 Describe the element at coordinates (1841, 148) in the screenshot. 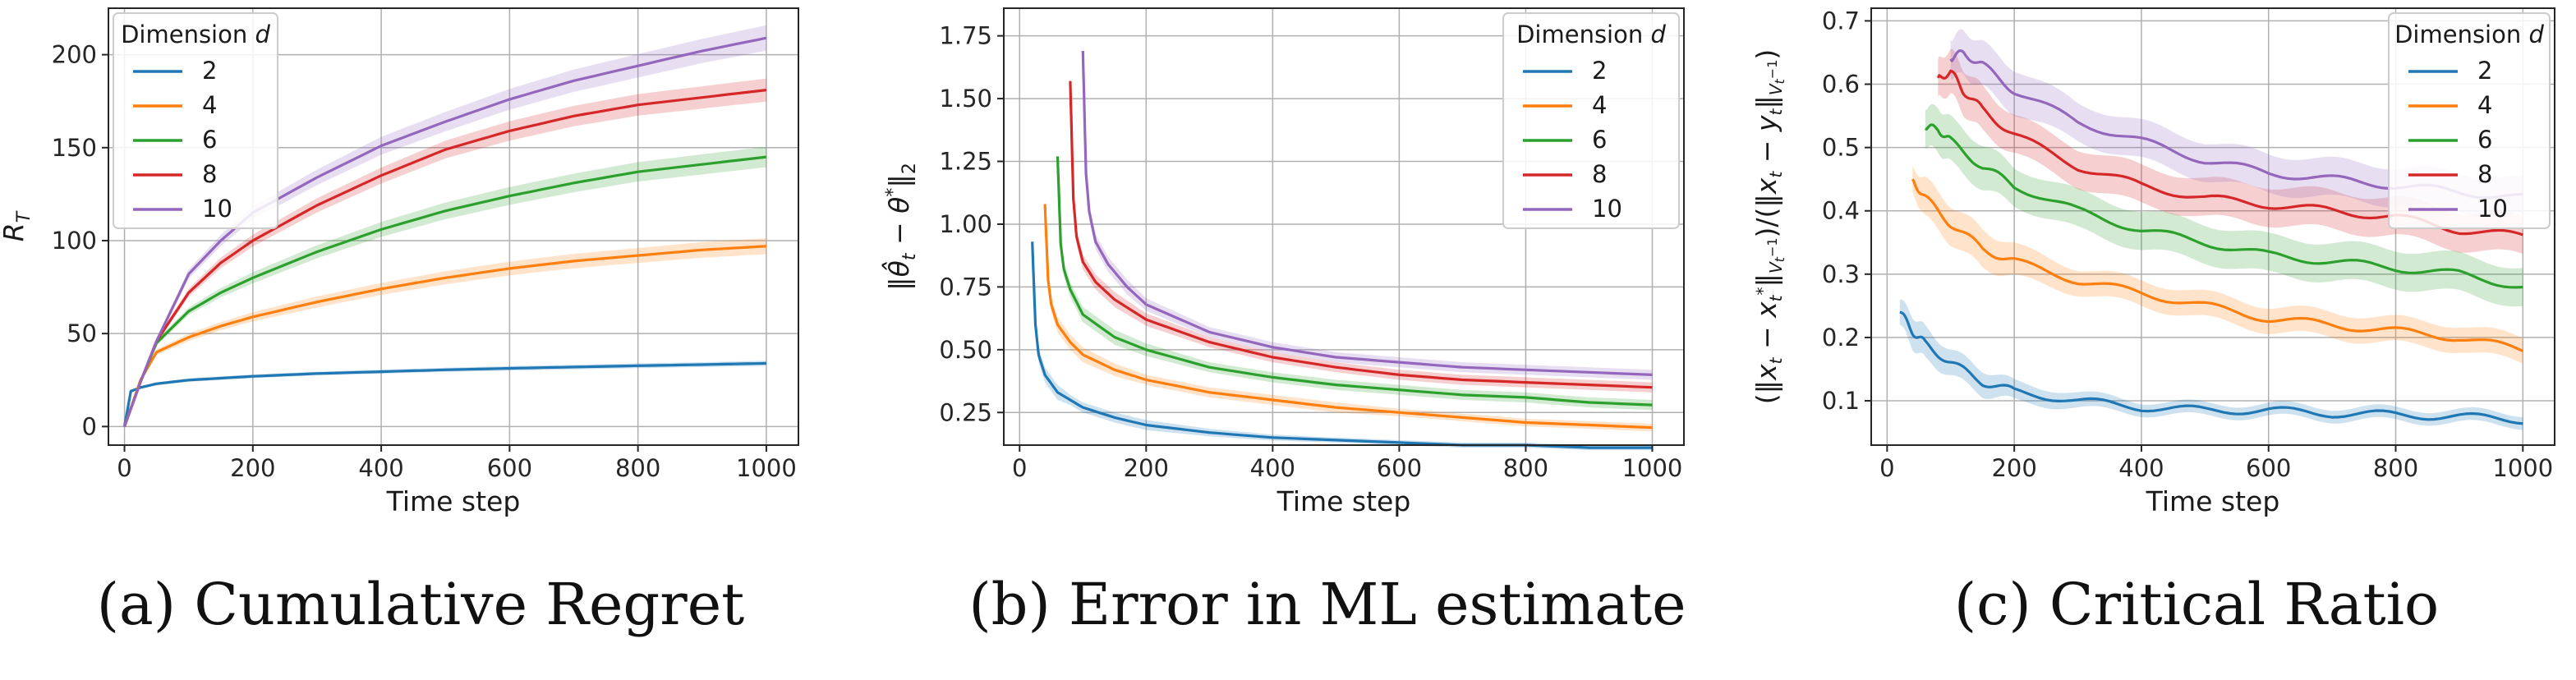

I see `y-tick-label: 0.5` at that location.